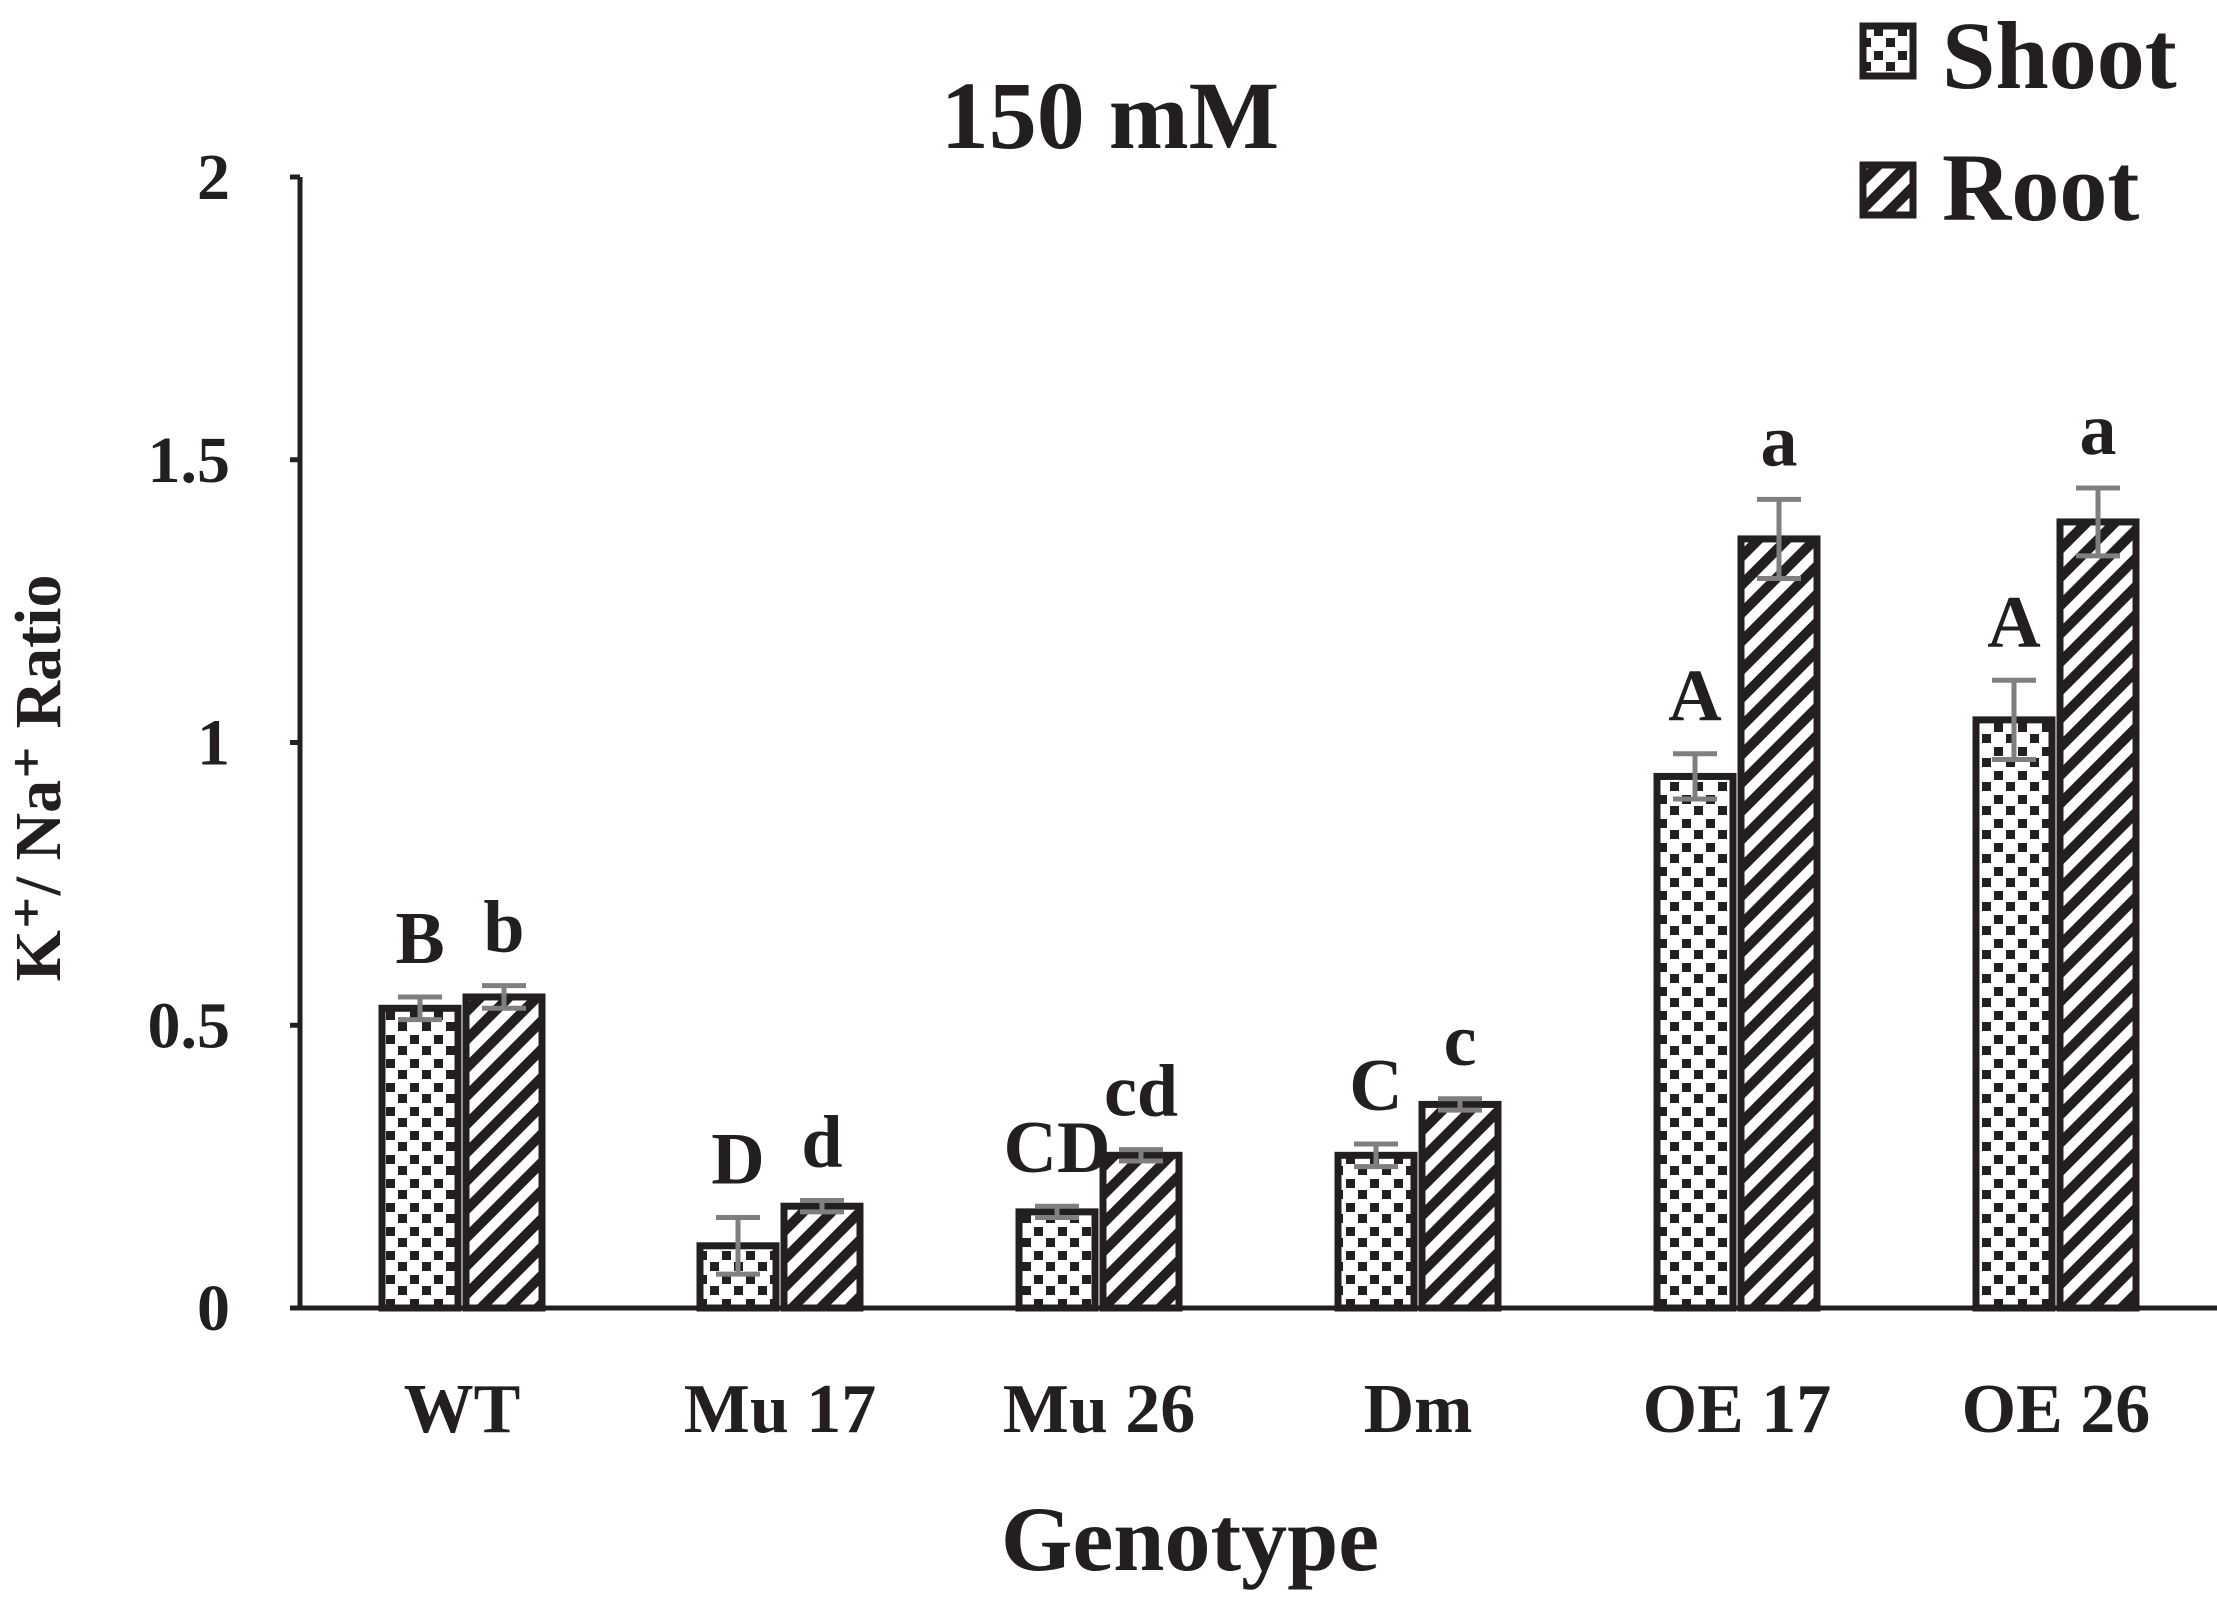  I want to click on y-tick-label: 1.5, so click(189, 460).